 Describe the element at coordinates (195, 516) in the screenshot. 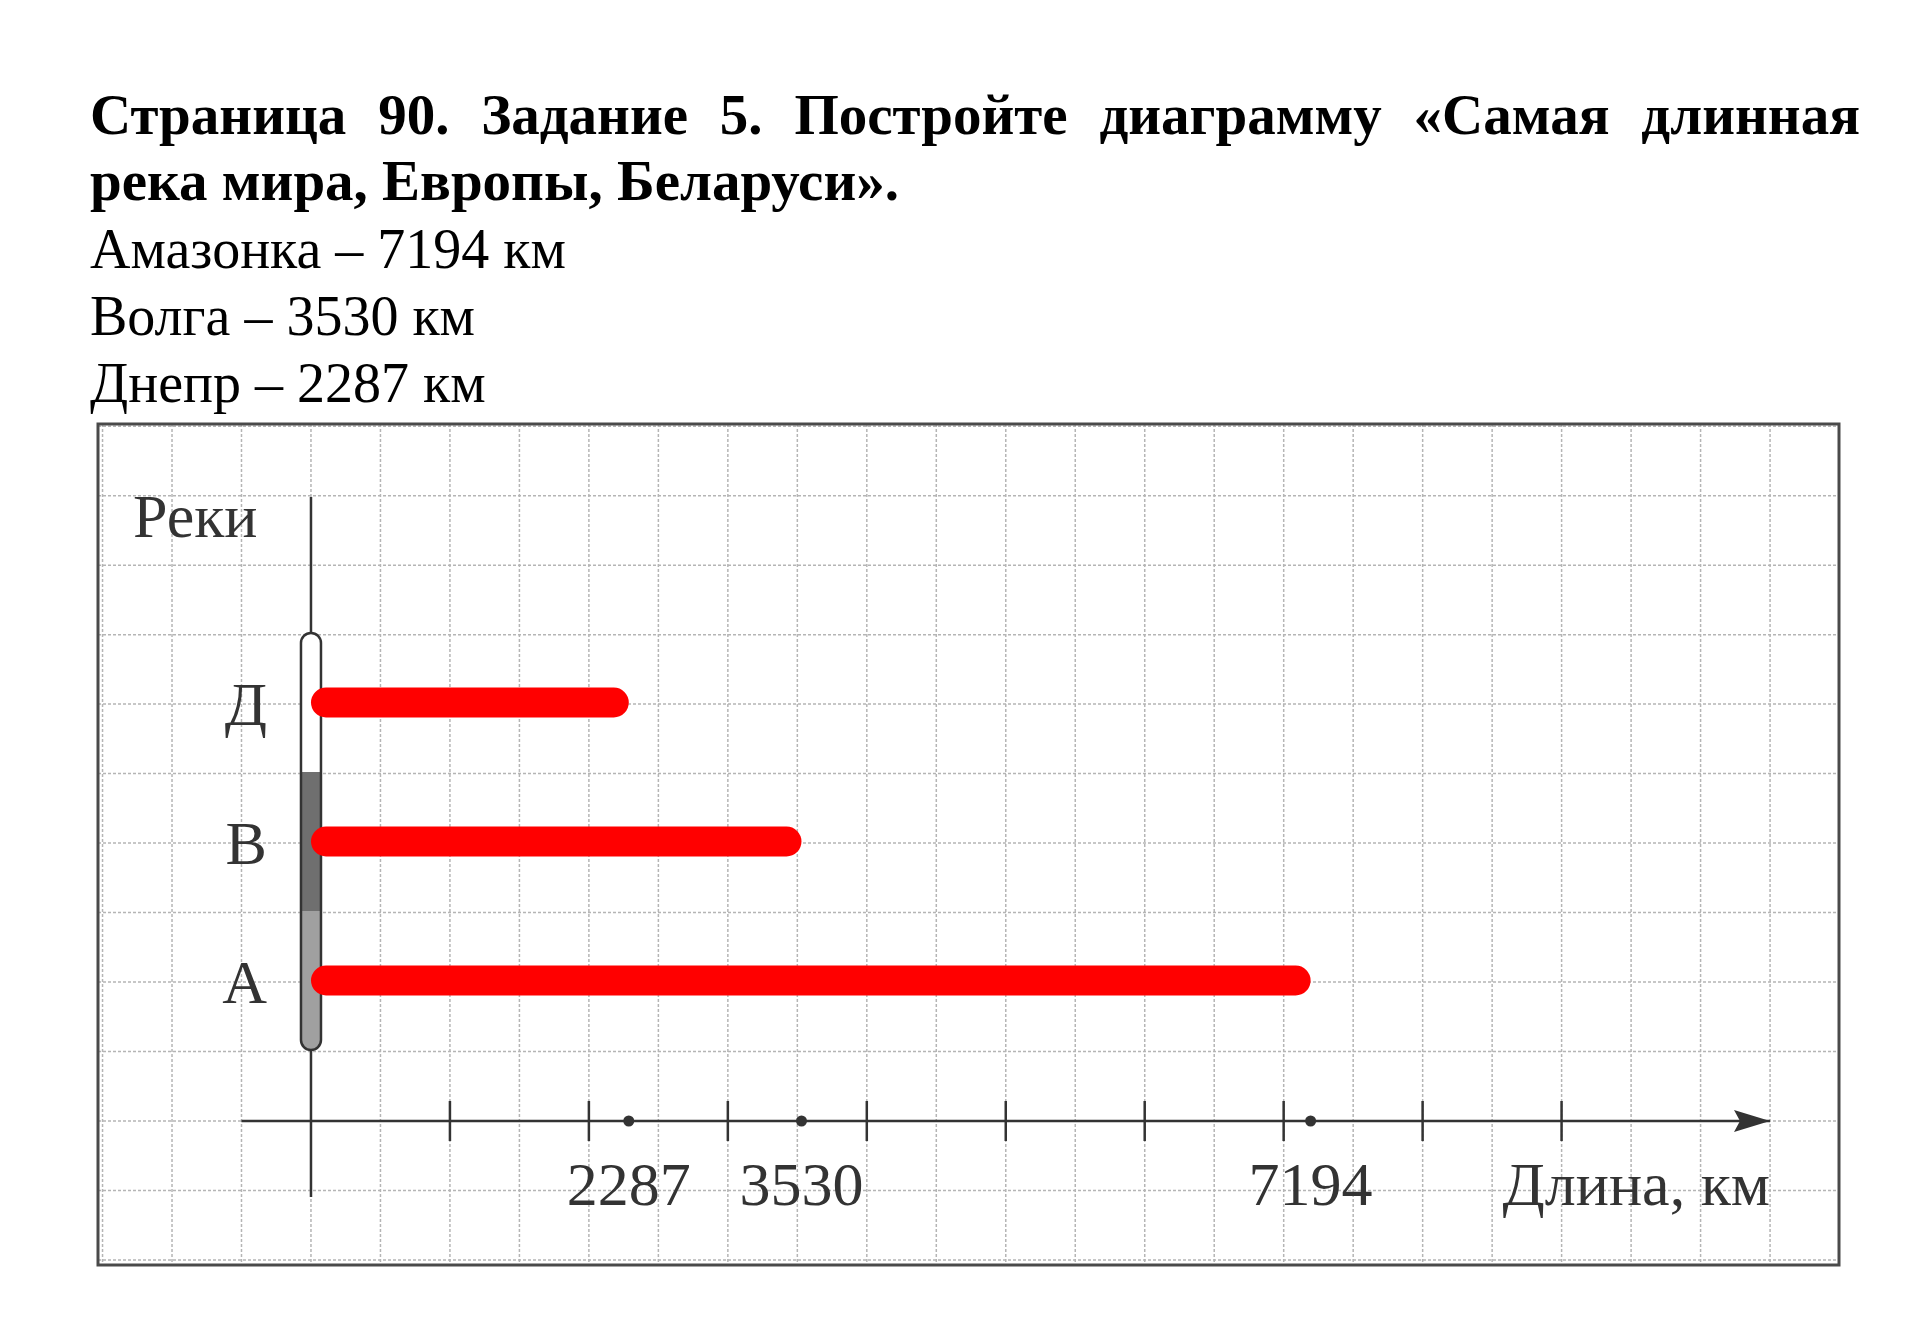

I see `y-axis-title: Реки` at that location.